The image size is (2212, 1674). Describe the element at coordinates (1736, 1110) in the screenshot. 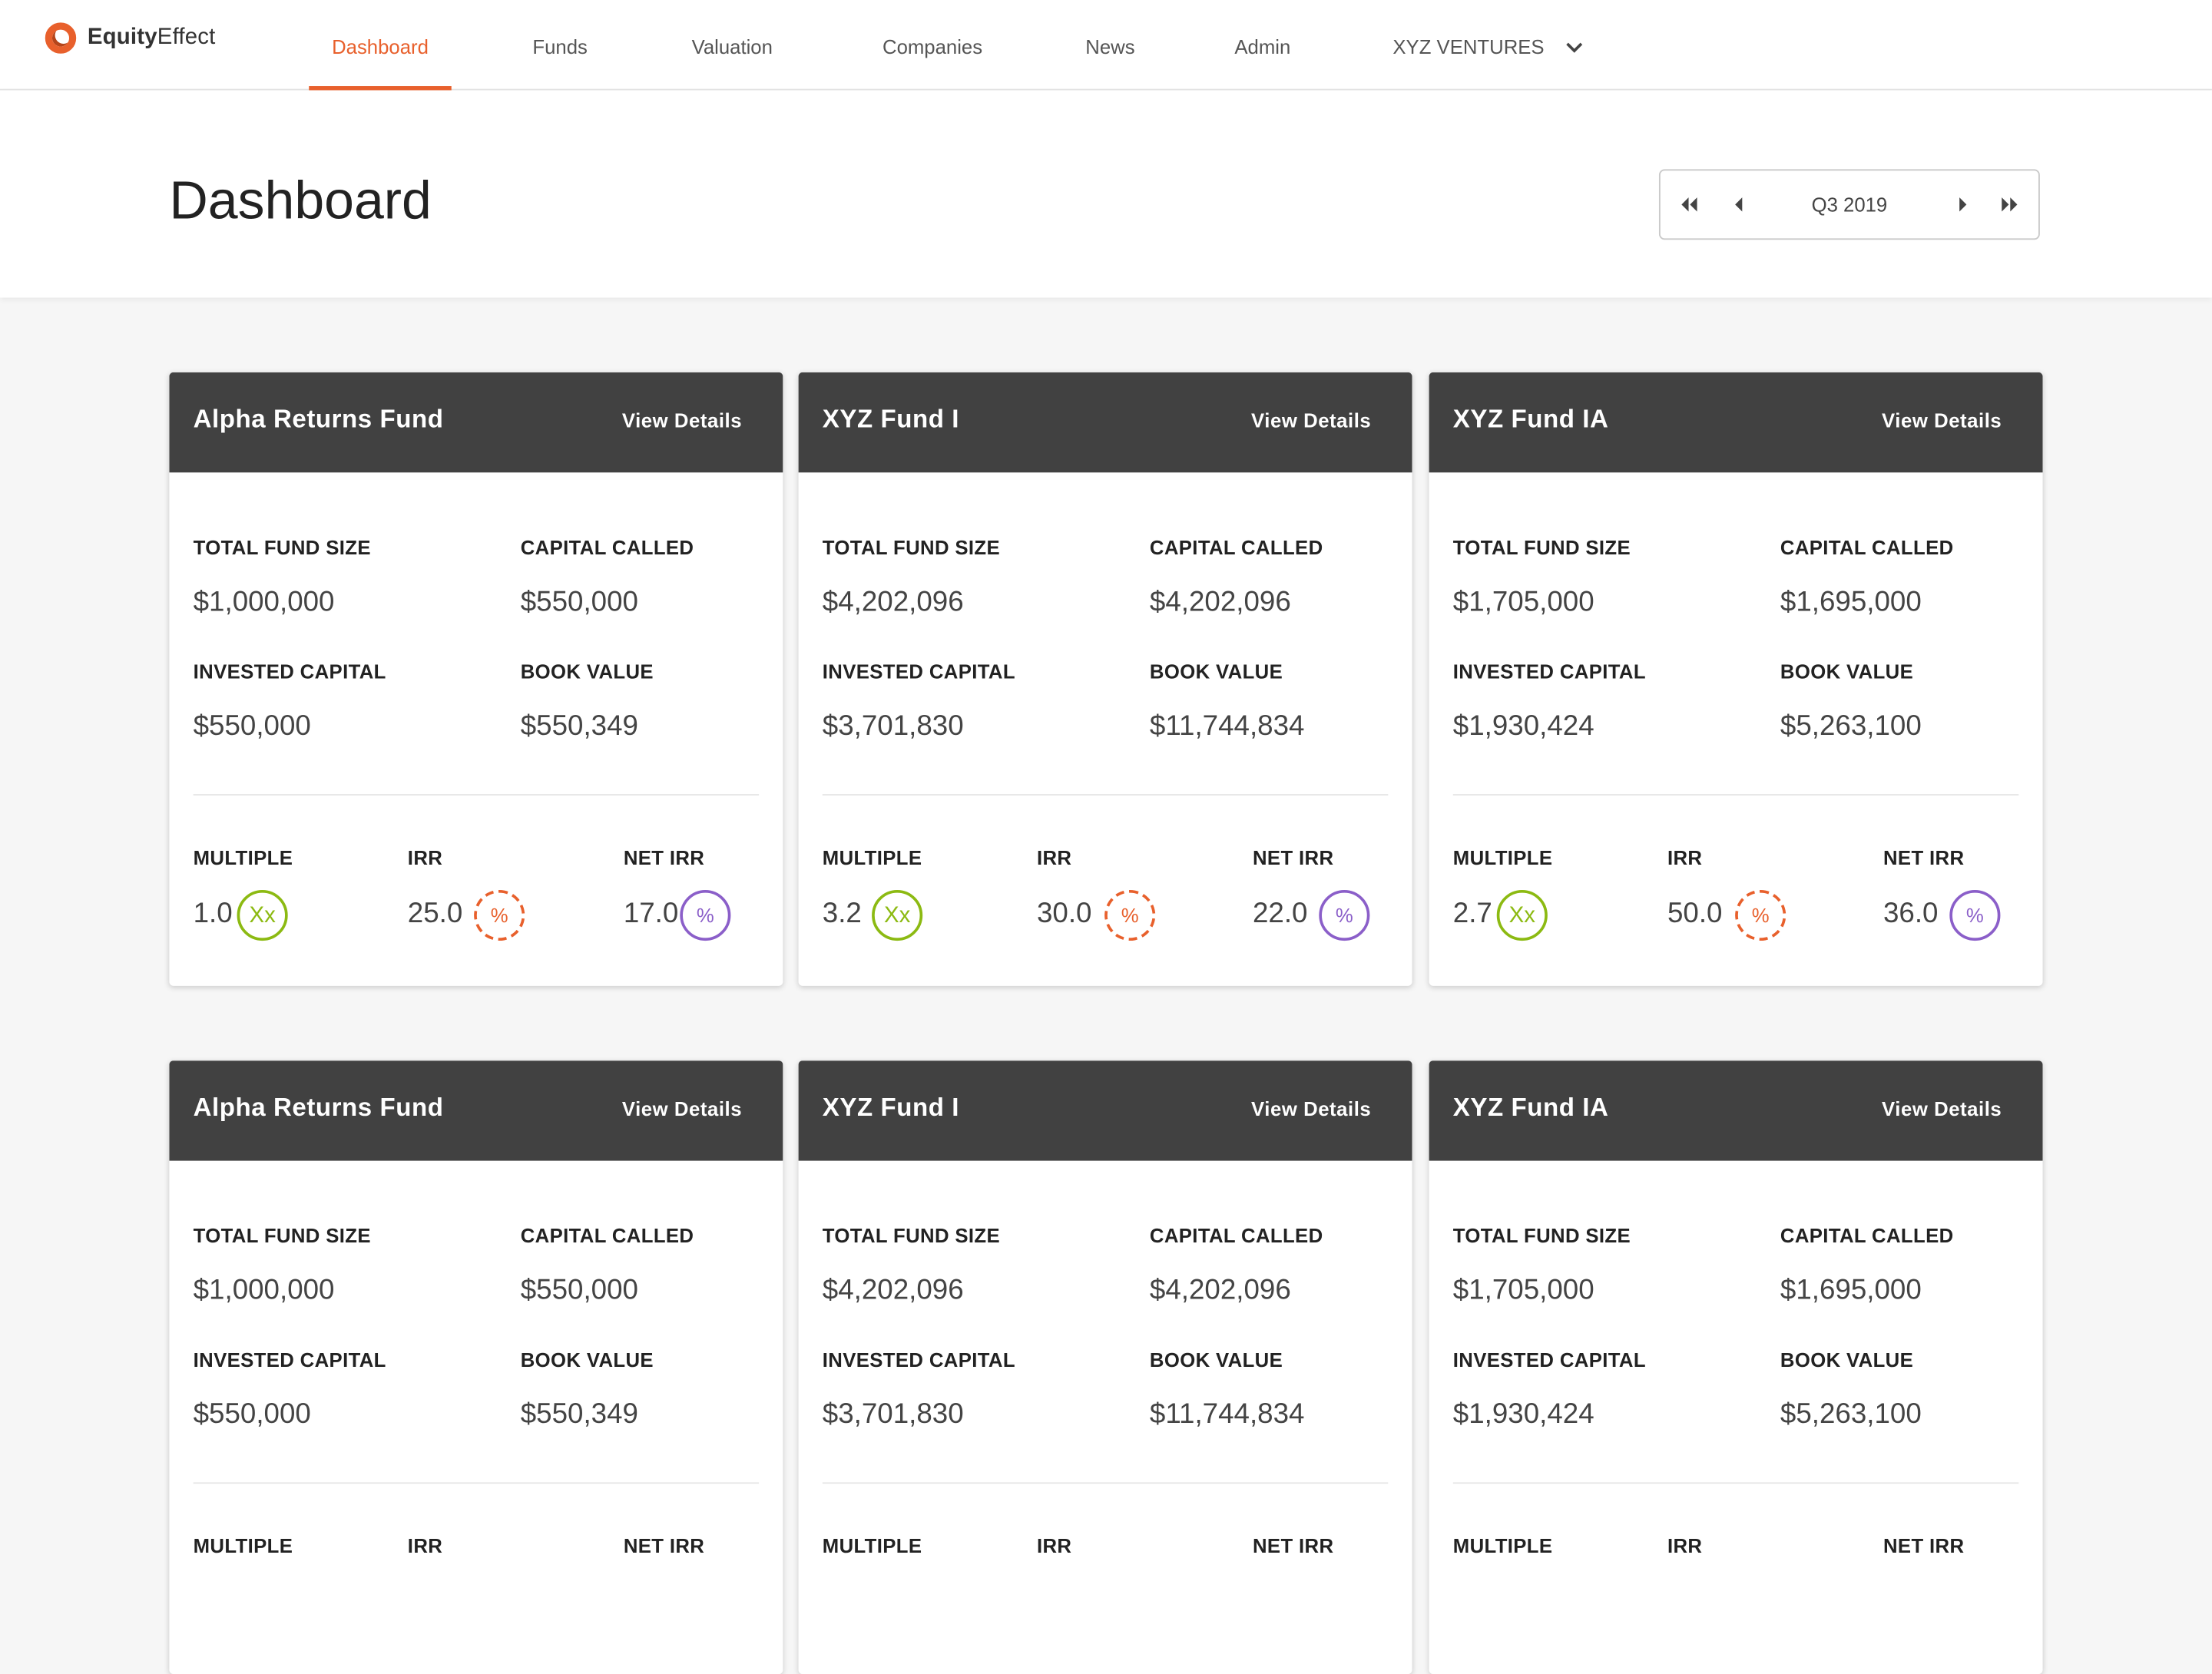

I see `fund-card-header: XYZ Fund IA View Details` at that location.